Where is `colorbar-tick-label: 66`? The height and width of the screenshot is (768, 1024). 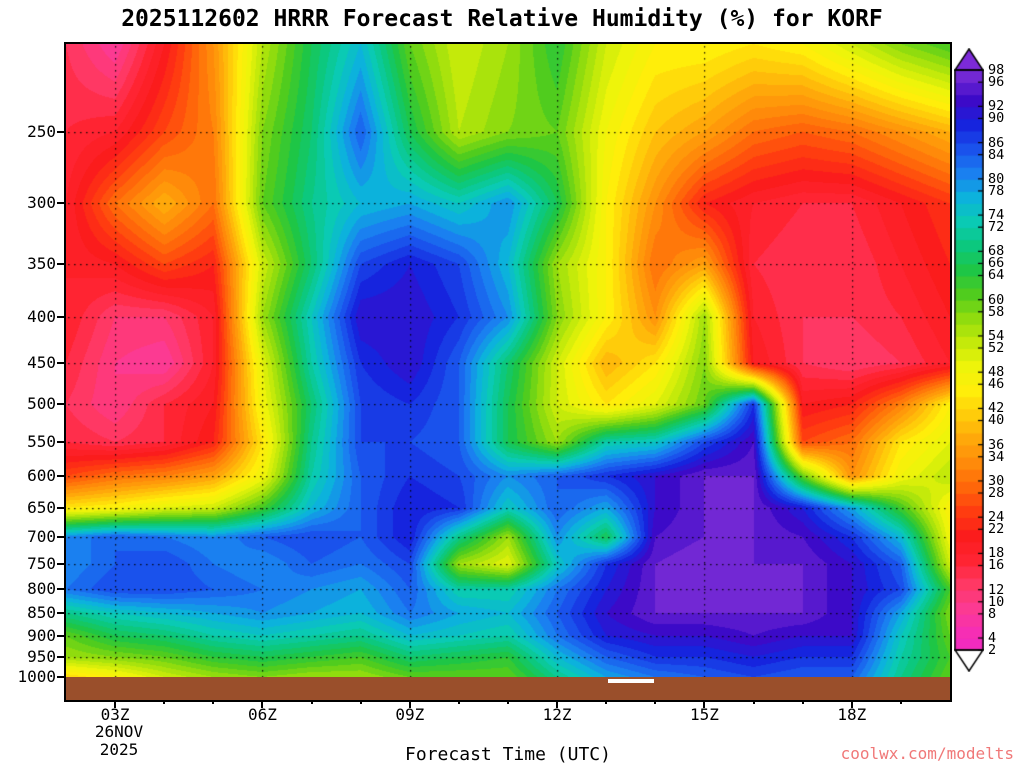
colorbar-tick-label: 66 is located at coordinates (996, 263).